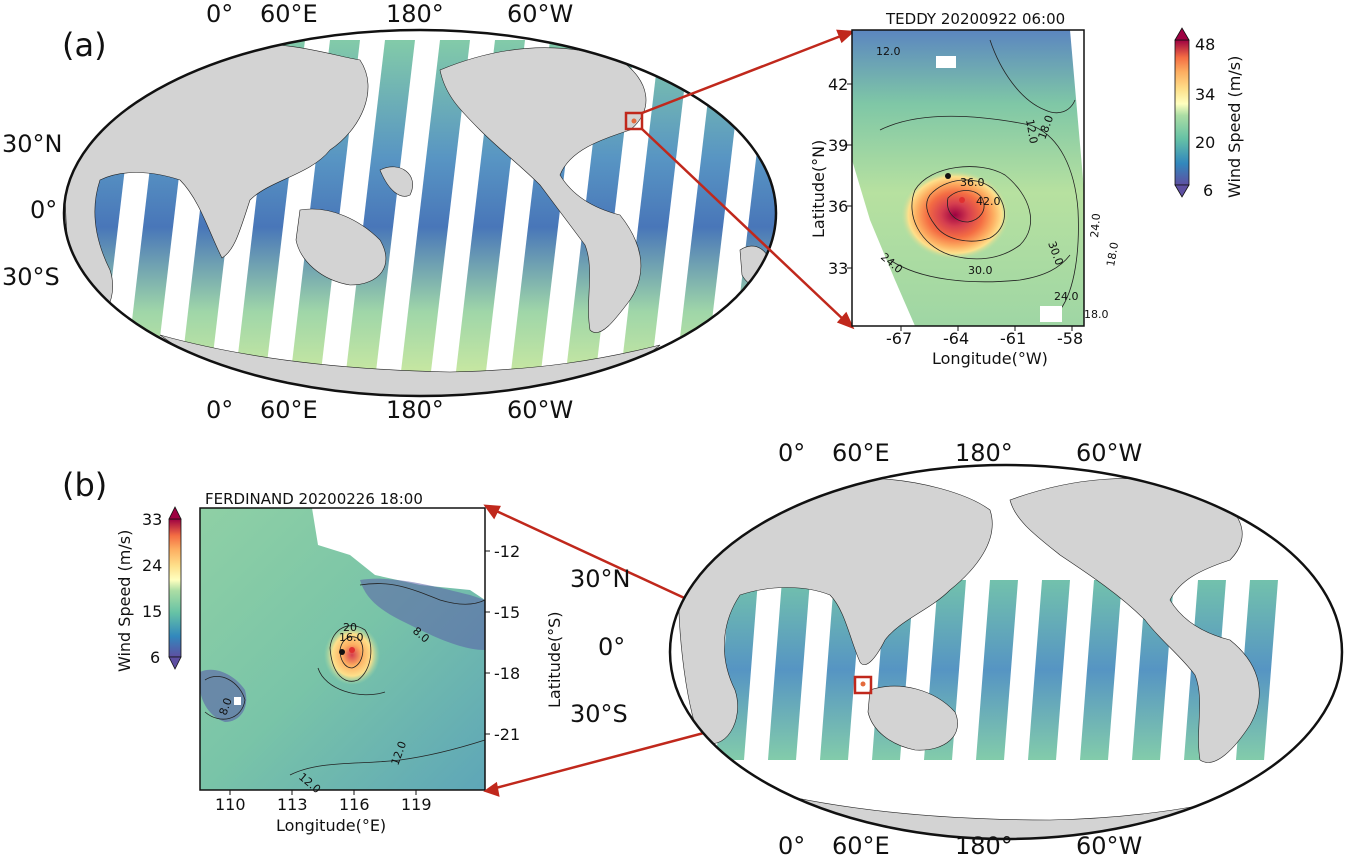  What do you see at coordinates (289, 14) in the screenshot?
I see `lon-tick-top-a-1: 60°E` at bounding box center [289, 14].